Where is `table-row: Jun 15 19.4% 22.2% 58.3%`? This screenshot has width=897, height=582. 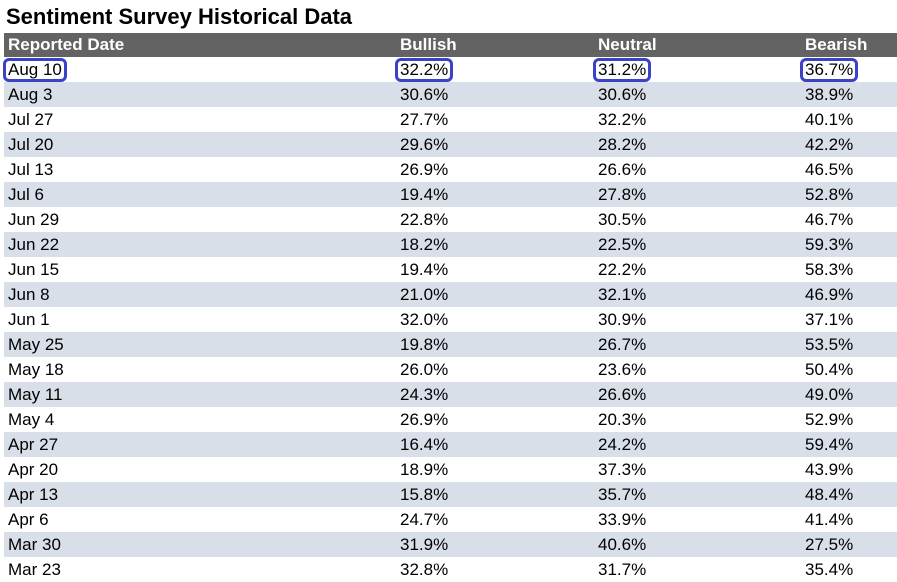
table-row: Jun 15 19.4% 22.2% 58.3% is located at coordinates (450, 269).